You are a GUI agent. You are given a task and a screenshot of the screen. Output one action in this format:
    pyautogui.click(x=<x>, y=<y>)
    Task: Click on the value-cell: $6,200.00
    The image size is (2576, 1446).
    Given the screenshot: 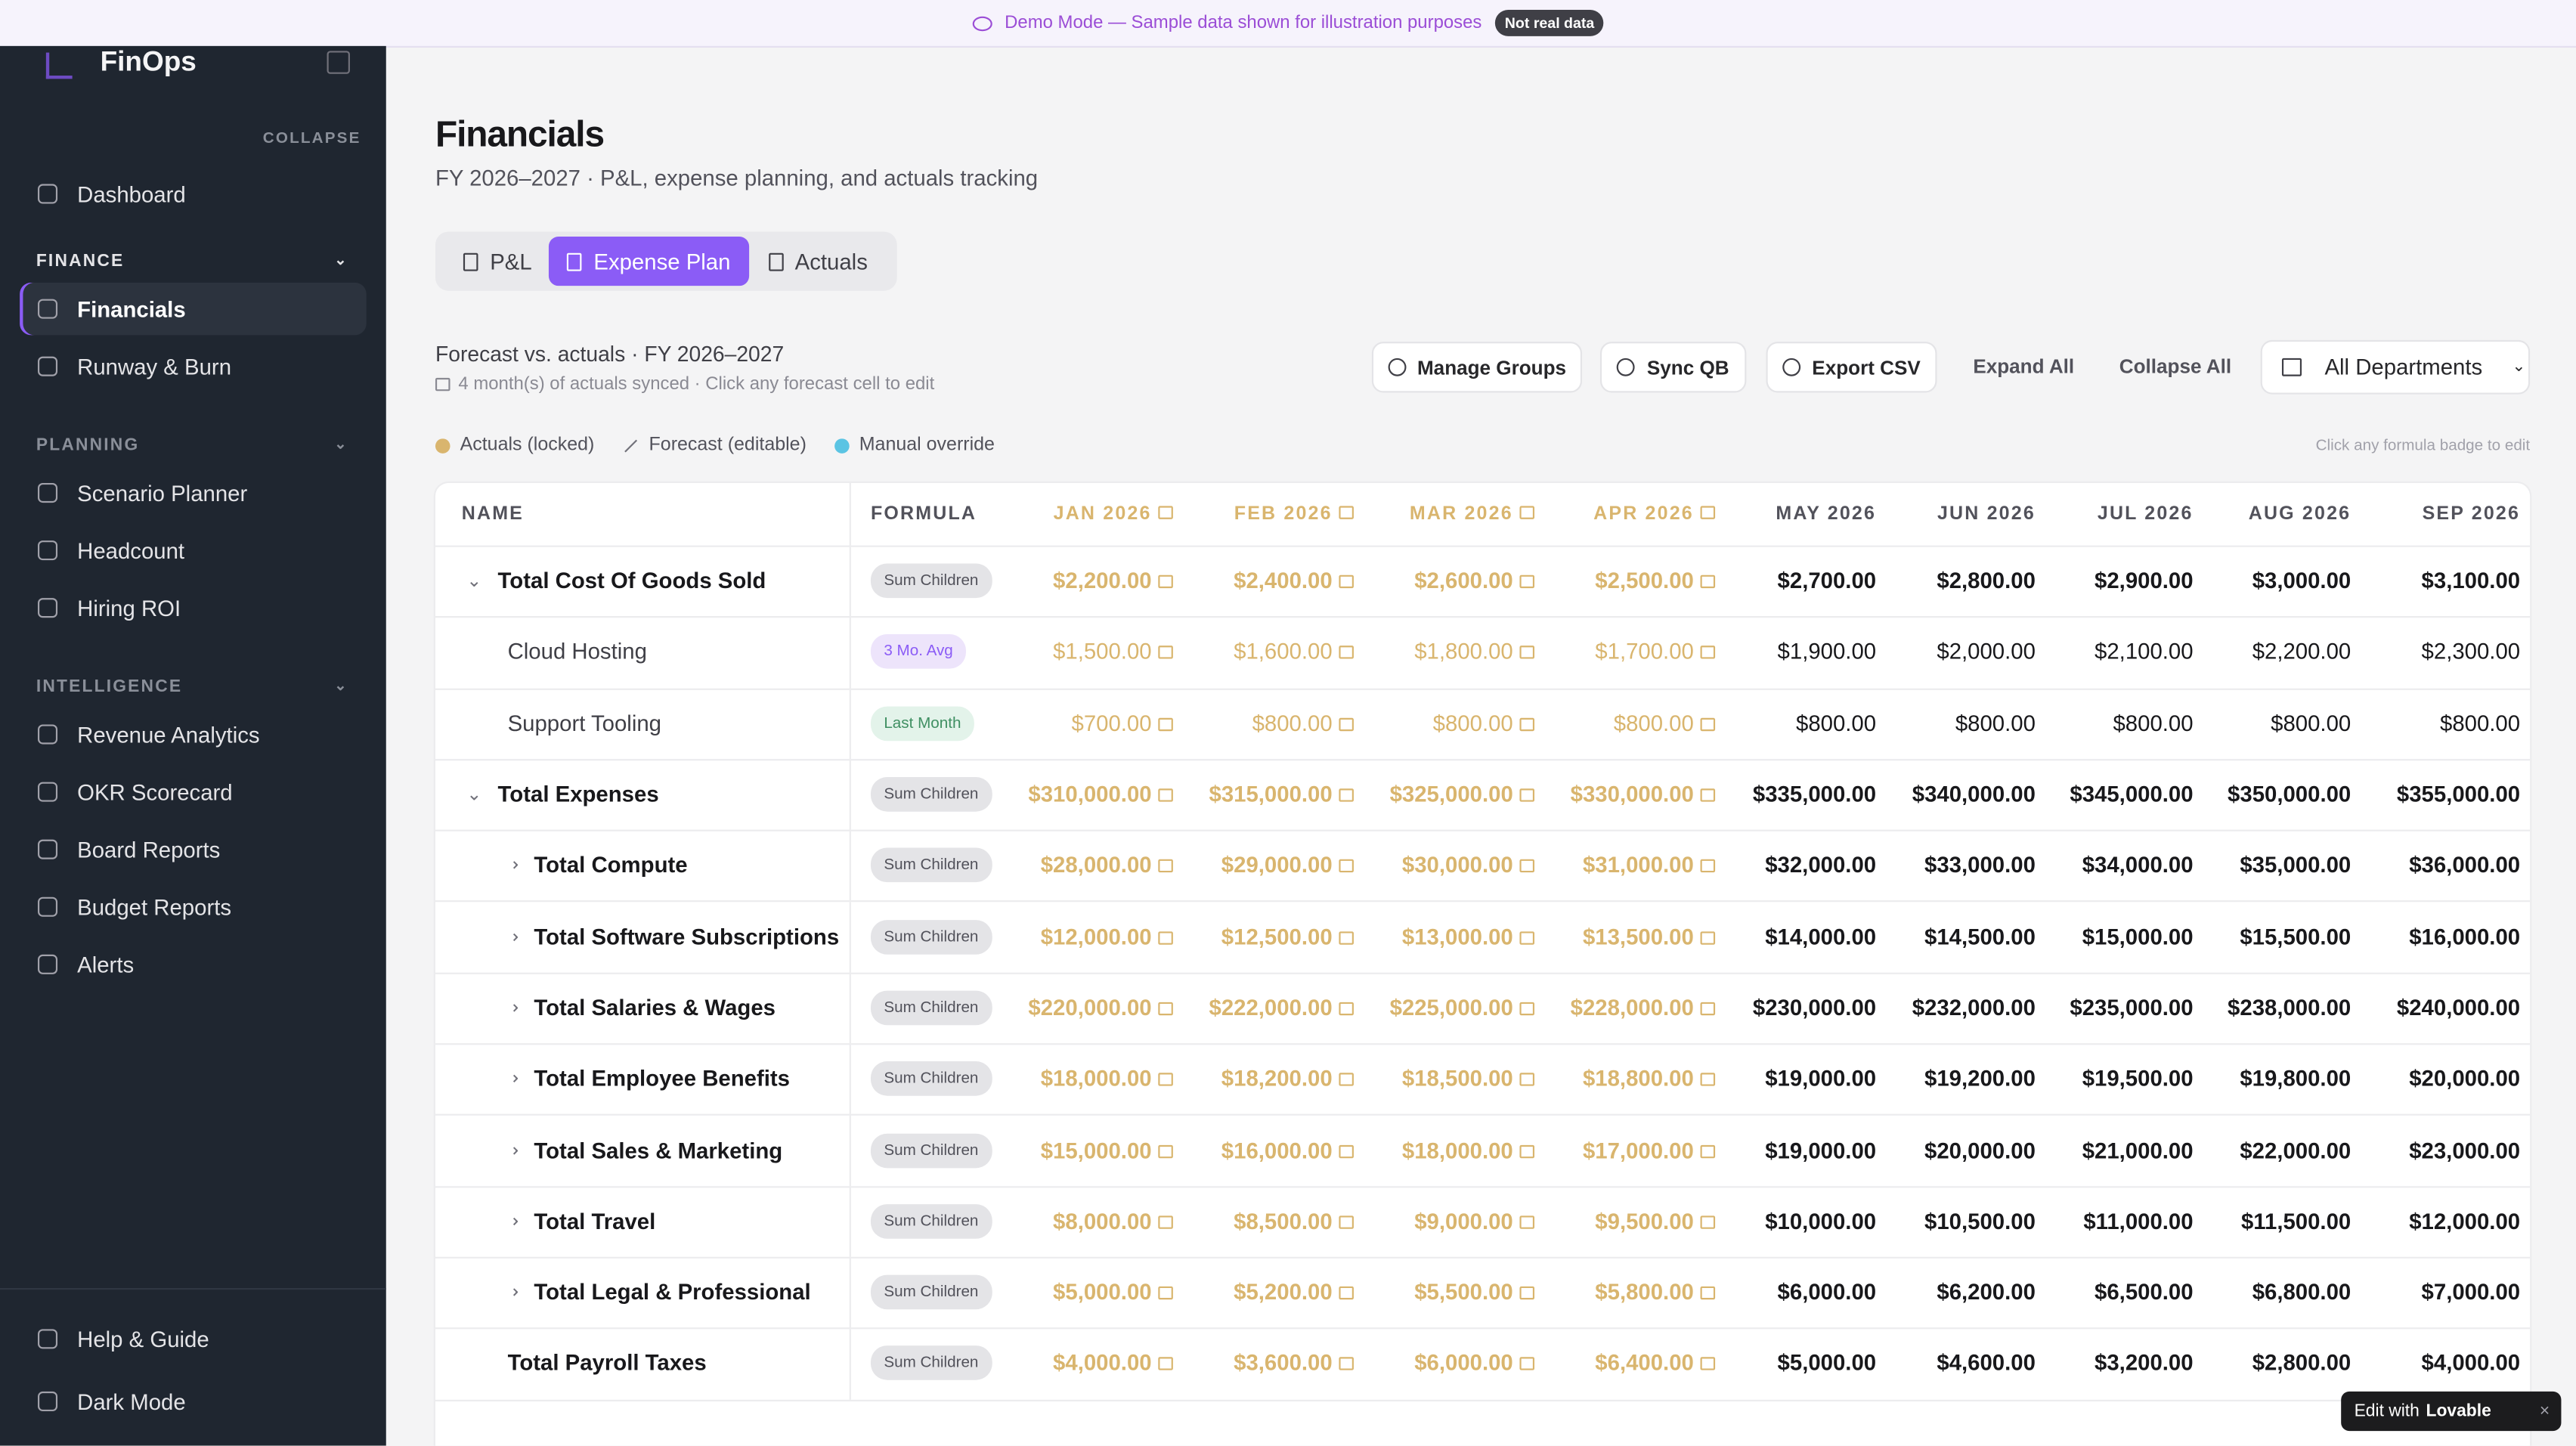 What is the action you would take?
    pyautogui.click(x=1966, y=1292)
    